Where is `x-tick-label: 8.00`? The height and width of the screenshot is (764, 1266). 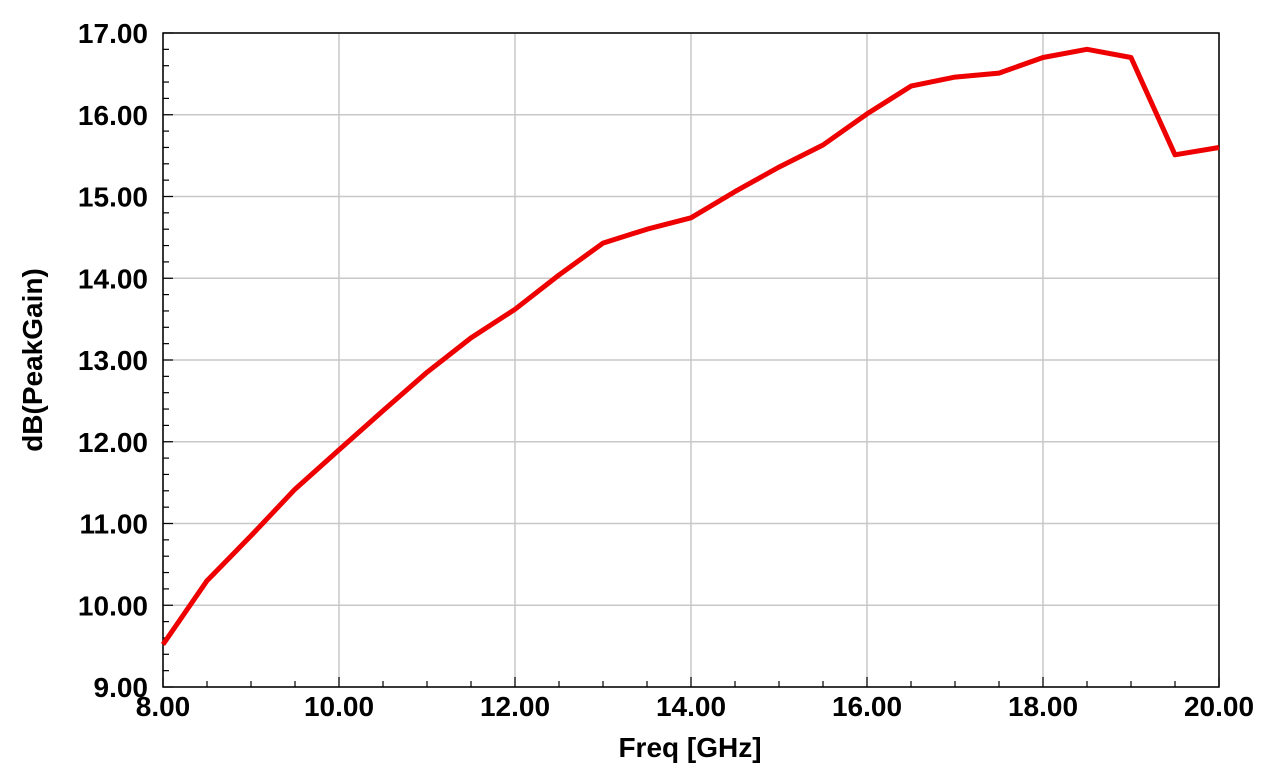 x-tick-label: 8.00 is located at coordinates (163, 706).